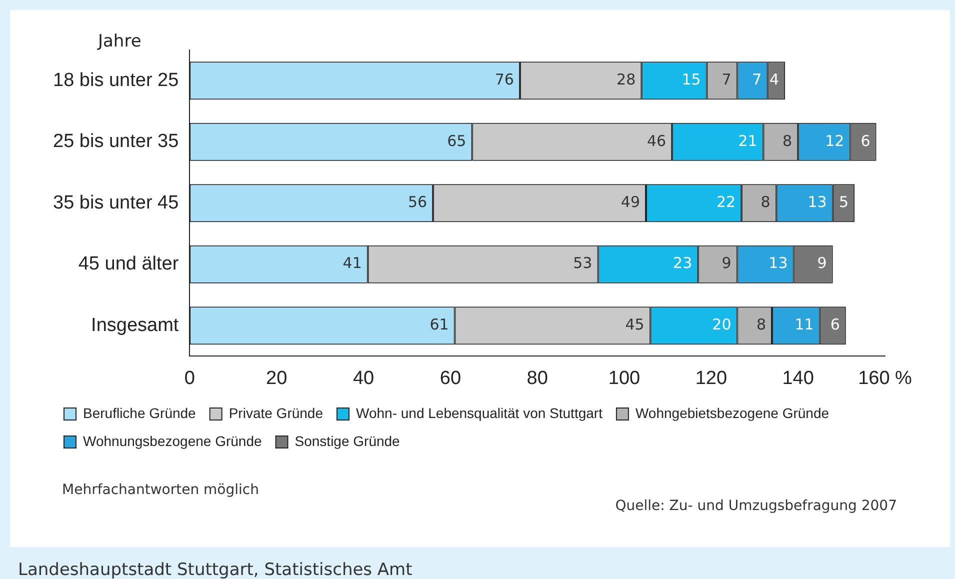 The width and height of the screenshot is (955, 579). Describe the element at coordinates (418, 201) in the screenshot. I see `data-label: 56` at that location.